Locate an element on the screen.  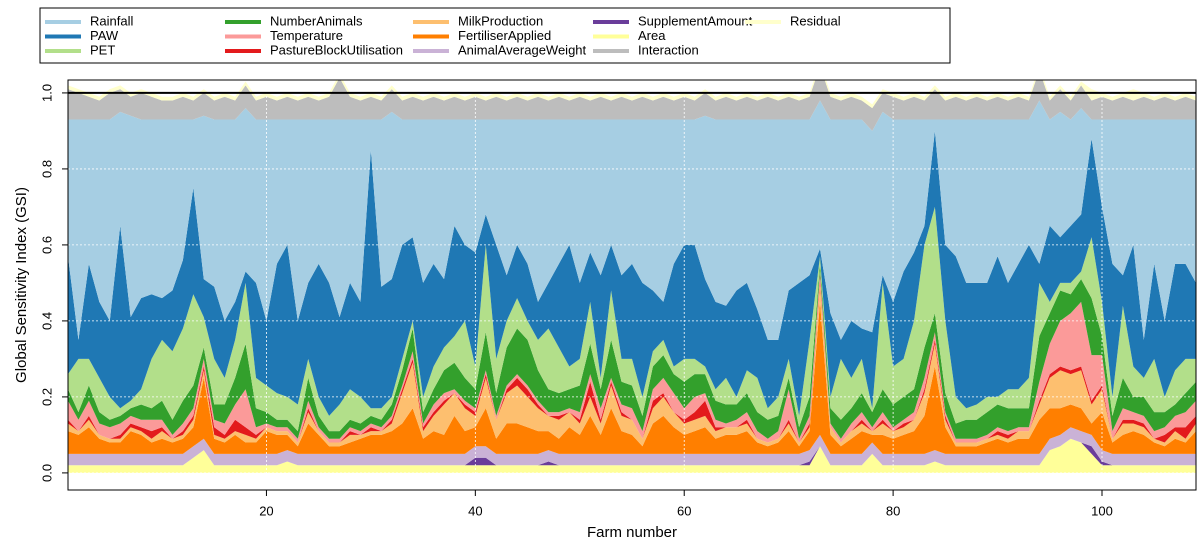
legend-box is located at coordinates (495, 35).